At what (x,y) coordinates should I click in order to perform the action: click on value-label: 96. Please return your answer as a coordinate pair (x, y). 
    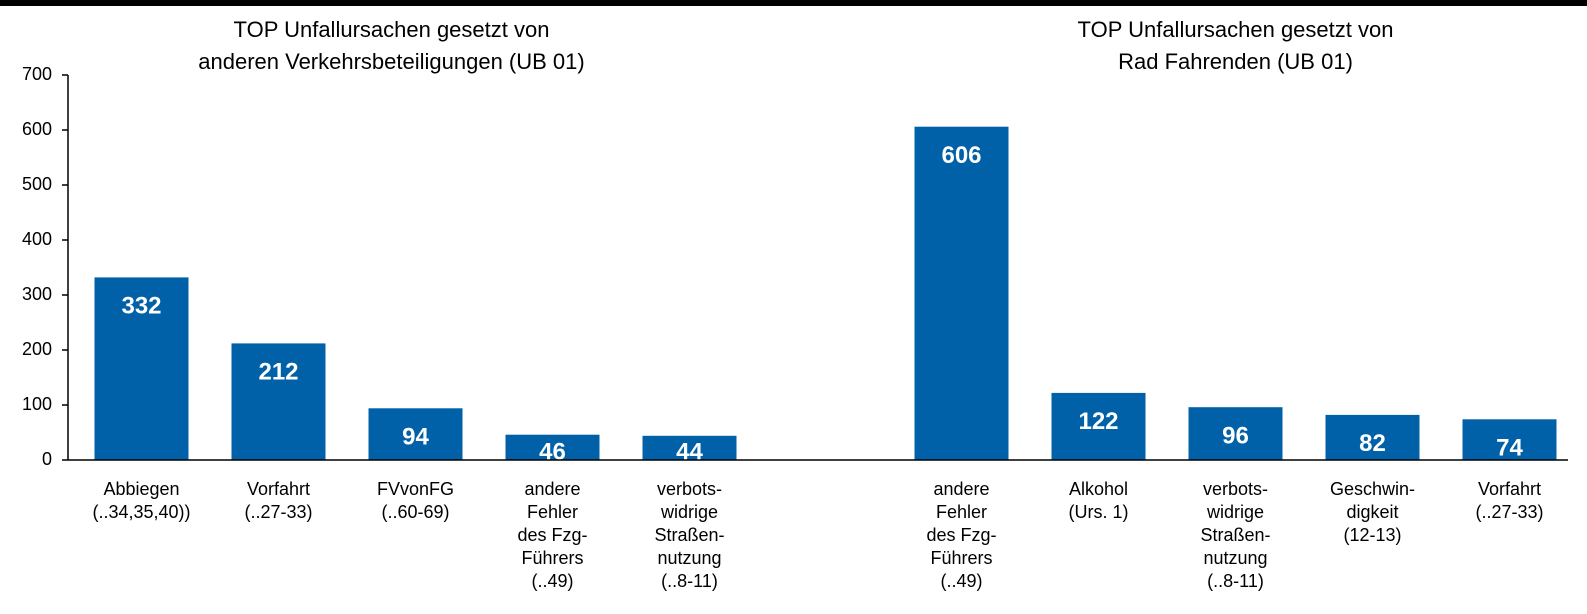
    Looking at the image, I should click on (1235, 436).